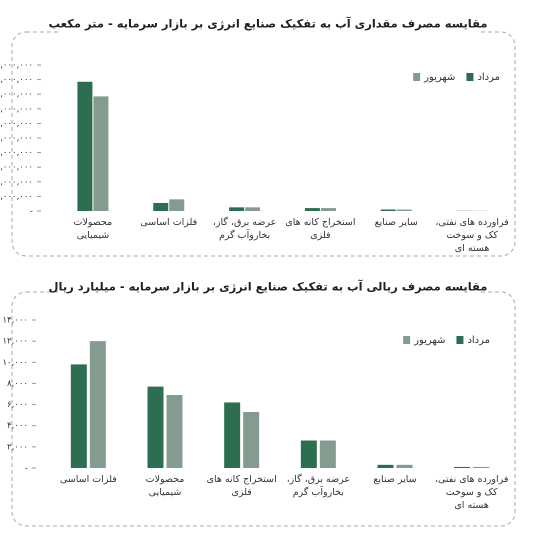 The image size is (536, 533). Describe the element at coordinates (16, 66) in the screenshot. I see `y-tick-label: ۲۰۰,۰۰۰,۰۰۰` at that location.